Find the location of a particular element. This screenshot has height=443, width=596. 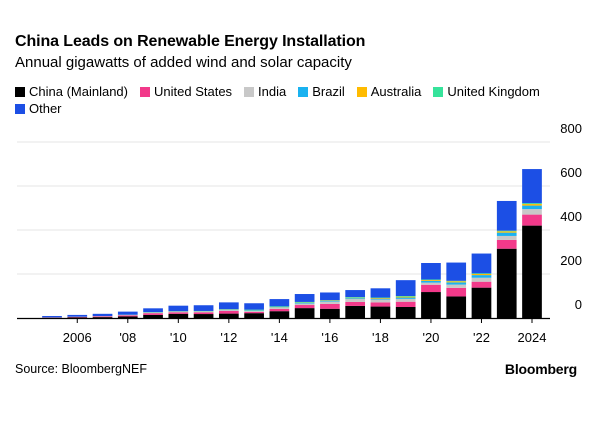

bar-united-kingdom-2017 is located at coordinates (355, 297).